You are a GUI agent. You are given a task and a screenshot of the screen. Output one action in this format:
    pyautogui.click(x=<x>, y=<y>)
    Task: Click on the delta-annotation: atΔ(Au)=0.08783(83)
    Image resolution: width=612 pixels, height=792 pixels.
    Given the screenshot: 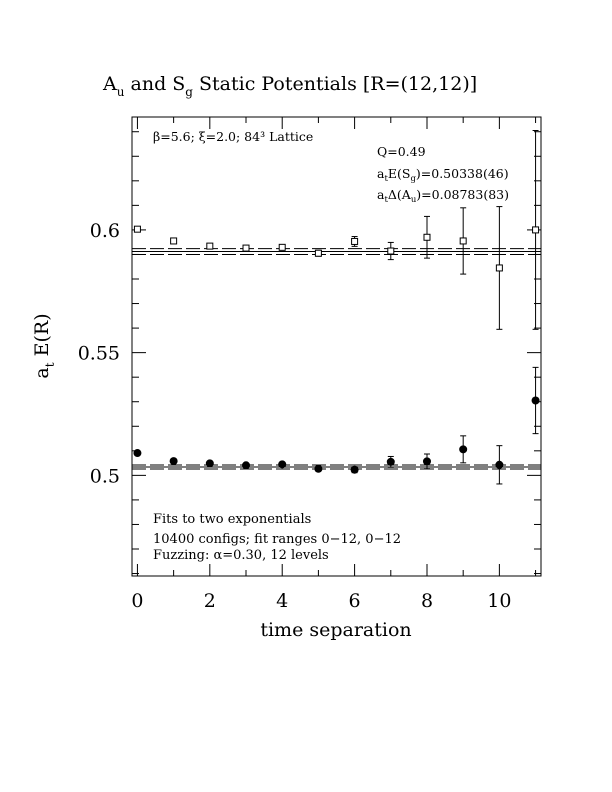 What is the action you would take?
    pyautogui.click(x=443, y=196)
    